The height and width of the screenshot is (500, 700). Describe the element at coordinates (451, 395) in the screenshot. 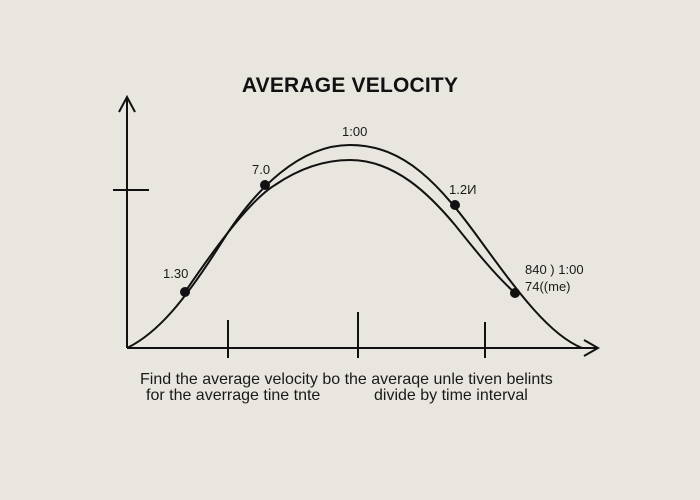

I see `caption-line-2-right: divide by time interval` at that location.